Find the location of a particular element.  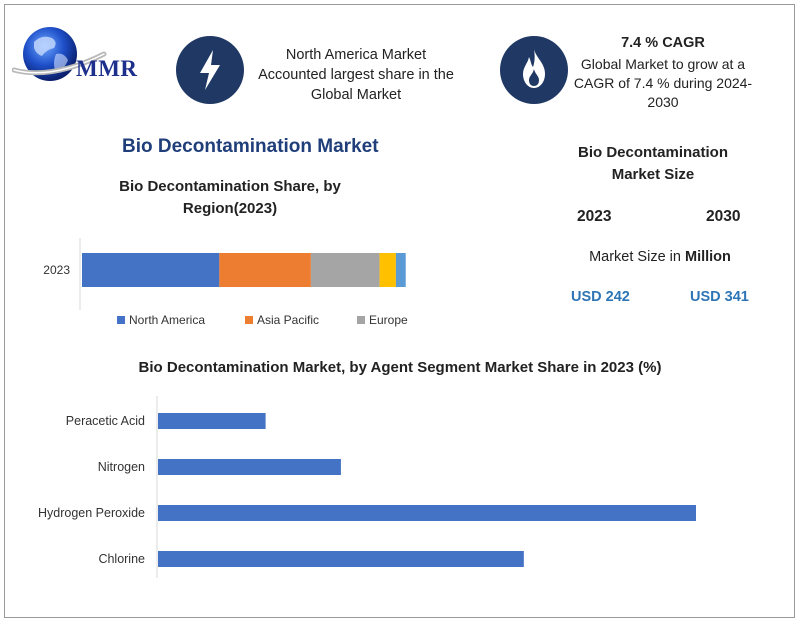

cagr-line-1: Global Market to grow at a is located at coordinates (663, 64).